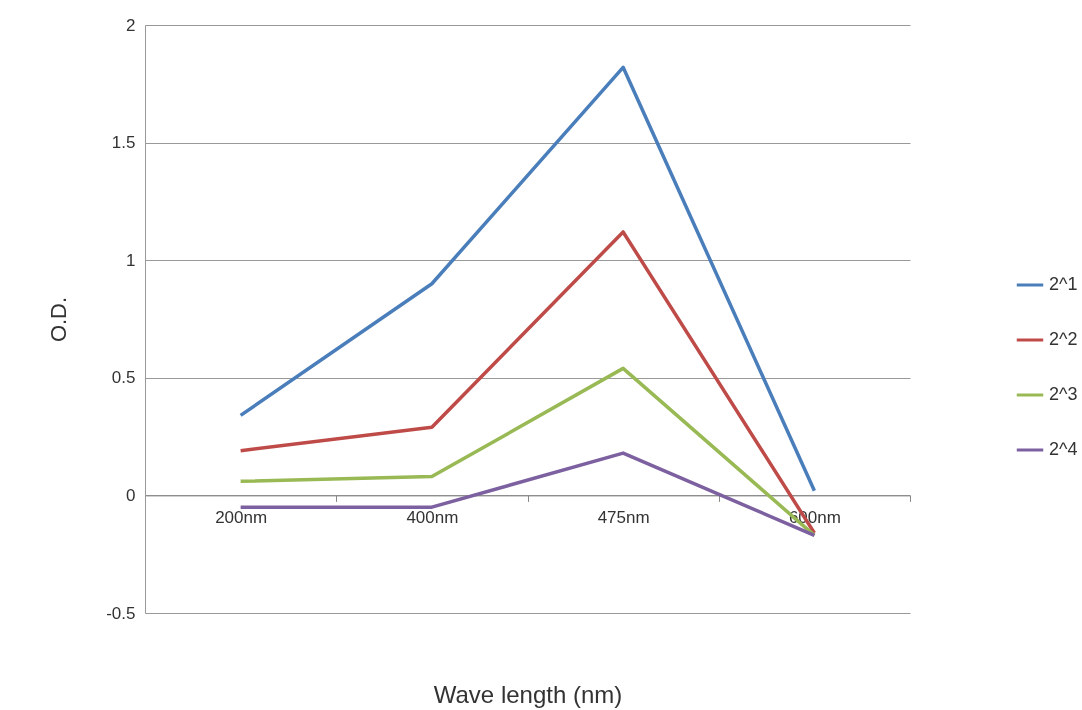 The width and height of the screenshot is (1082, 710). I want to click on y-tick-label: 0, so click(131, 495).